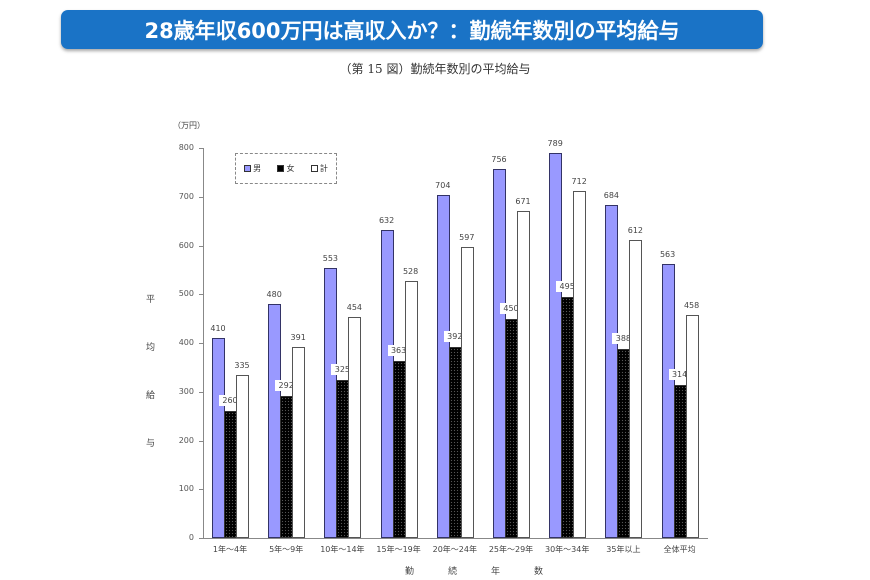  I want to click on legend-item-total: 計, so click(319, 168).